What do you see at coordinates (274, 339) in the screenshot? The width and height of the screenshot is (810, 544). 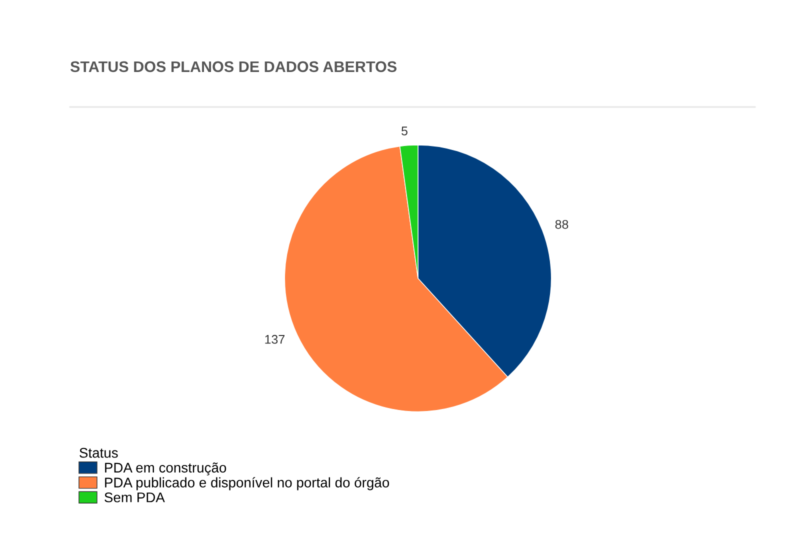 I see `data-label: 137` at bounding box center [274, 339].